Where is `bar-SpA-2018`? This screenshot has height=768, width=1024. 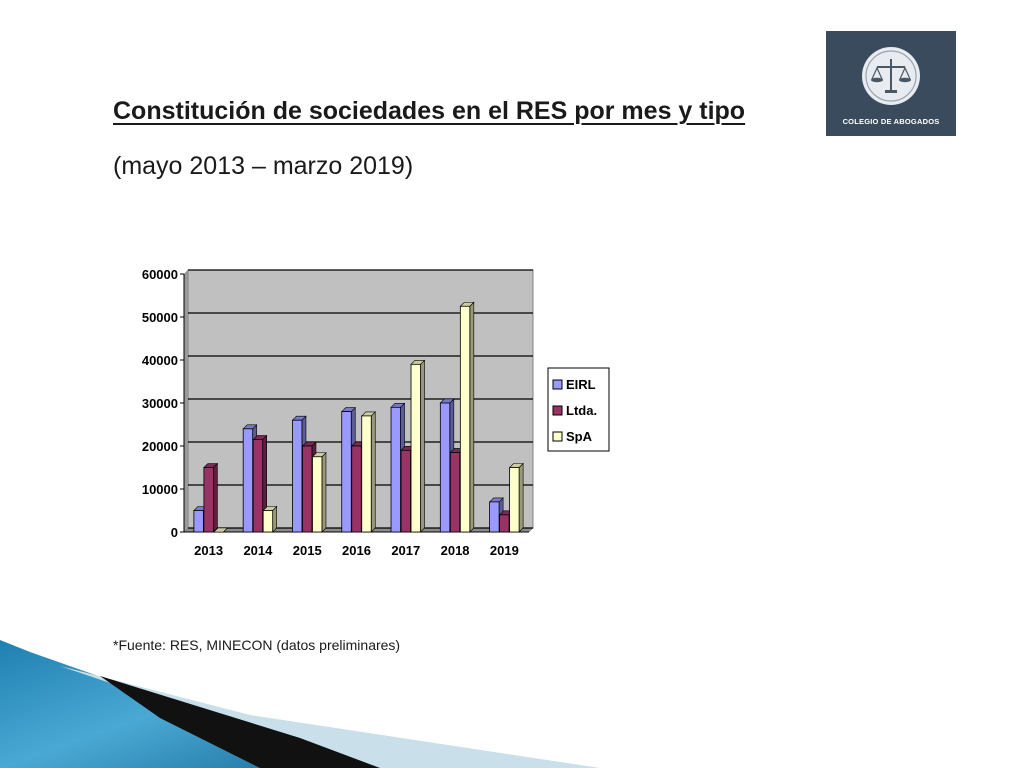 bar-SpA-2018 is located at coordinates (465, 419).